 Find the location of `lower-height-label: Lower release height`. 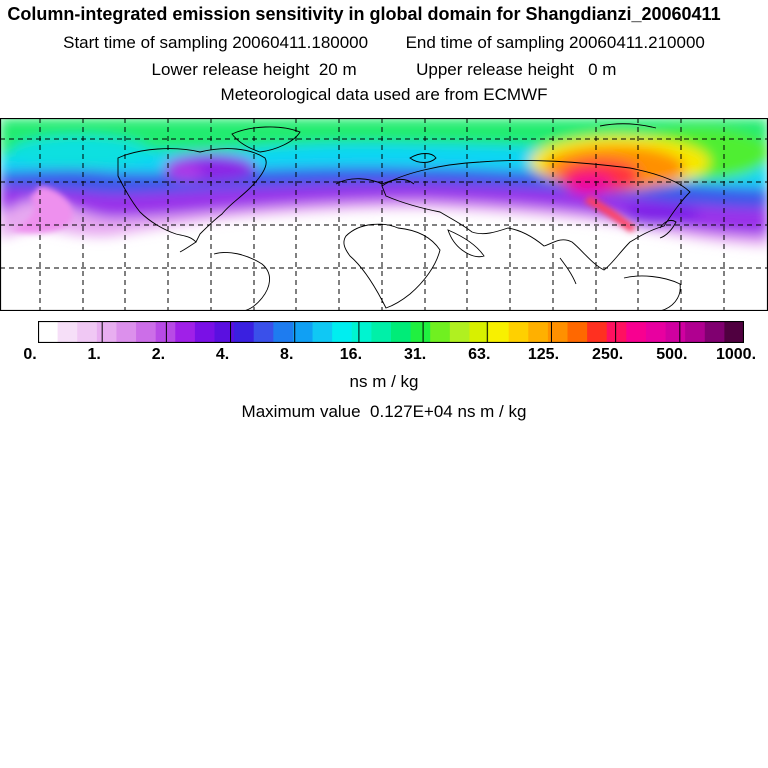

lower-height-label: Lower release height is located at coordinates (230, 69).